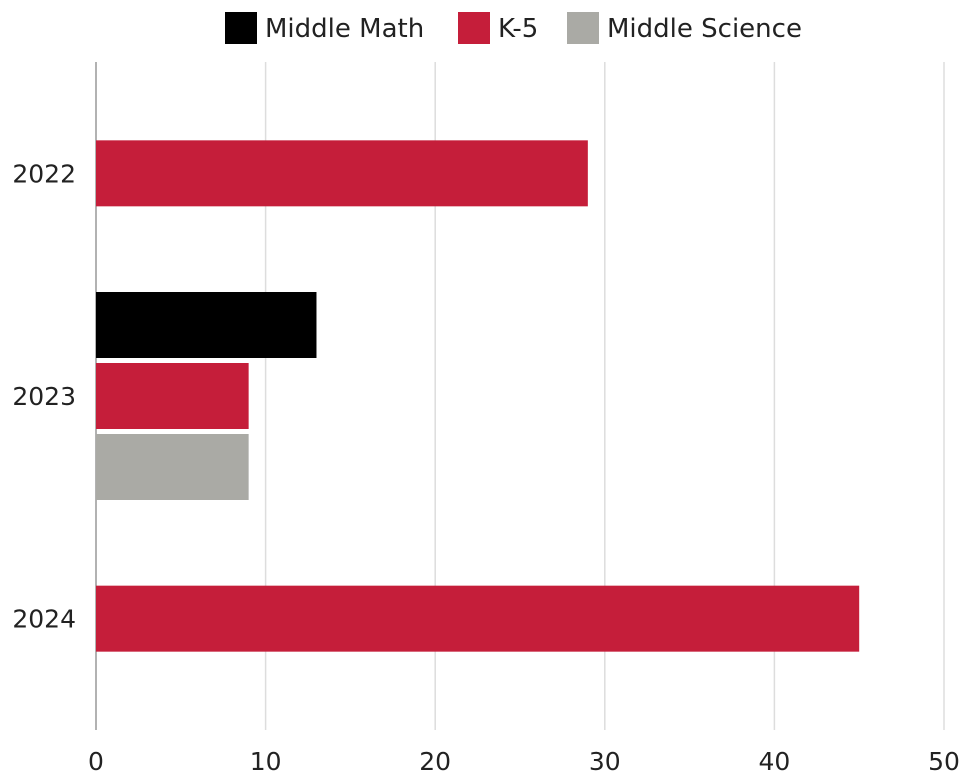 The height and width of the screenshot is (777, 966). What do you see at coordinates (96, 761) in the screenshot?
I see `x-tick-label: 0` at bounding box center [96, 761].